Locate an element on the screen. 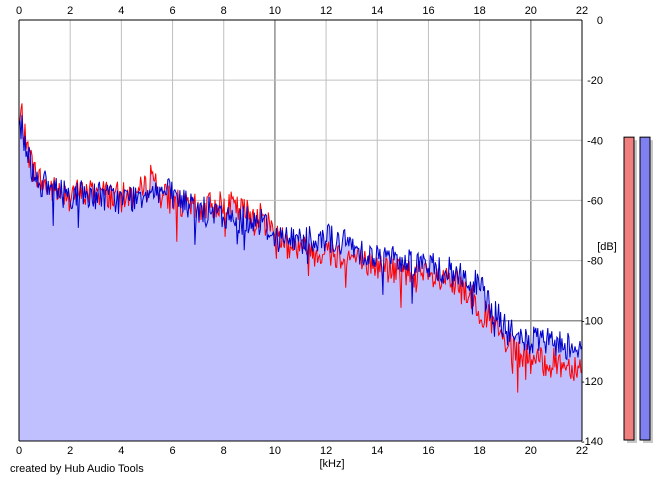  x-tick-label-top: 4 is located at coordinates (121, 11).